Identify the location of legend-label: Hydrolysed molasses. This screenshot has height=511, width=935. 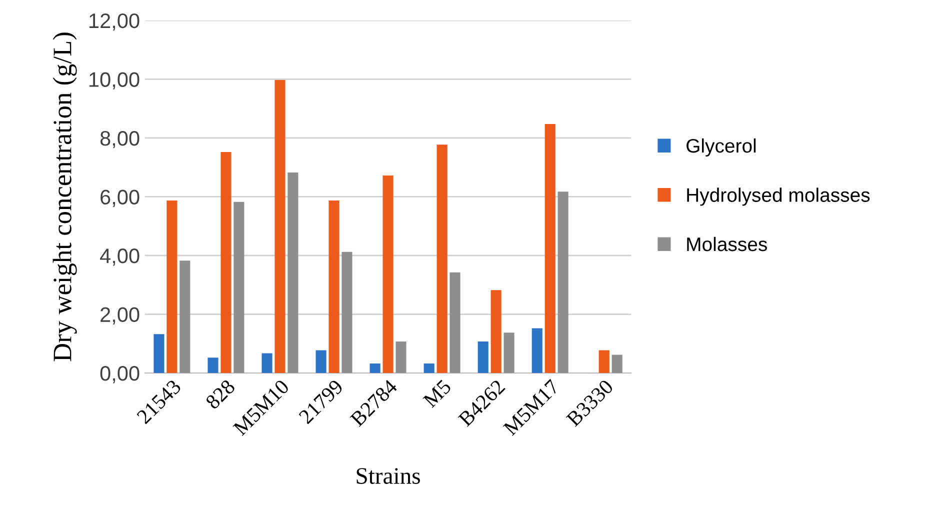
(778, 197).